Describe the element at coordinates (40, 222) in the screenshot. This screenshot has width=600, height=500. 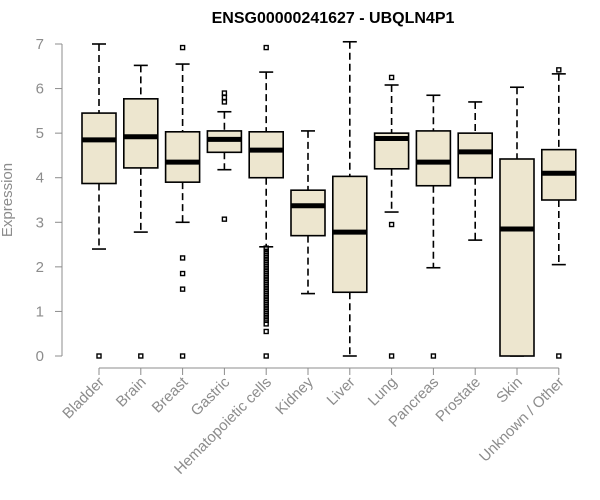
I see `y-tick-label: 3` at that location.